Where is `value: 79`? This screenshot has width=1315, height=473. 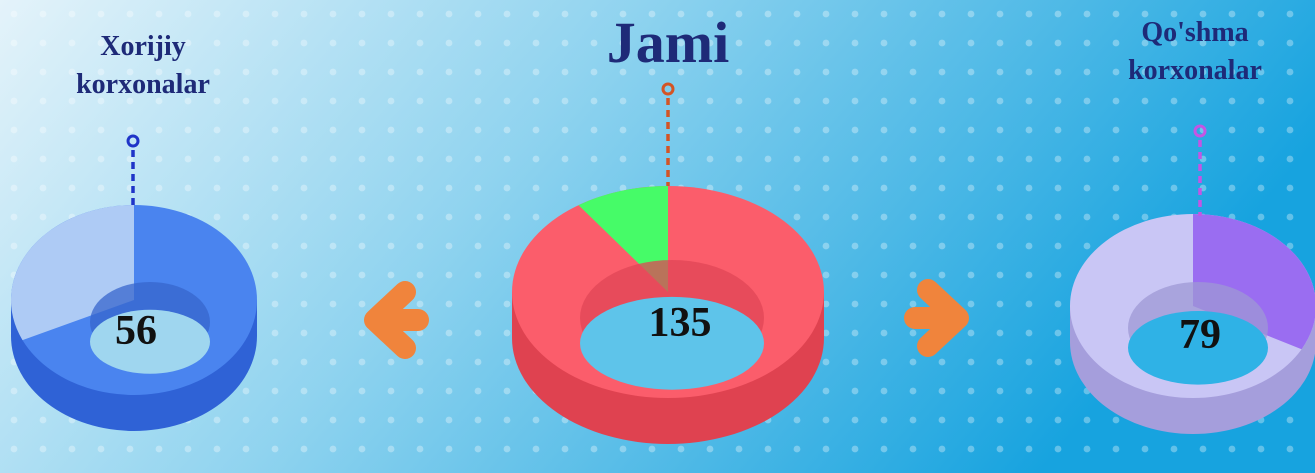 value: 79 is located at coordinates (1200, 335).